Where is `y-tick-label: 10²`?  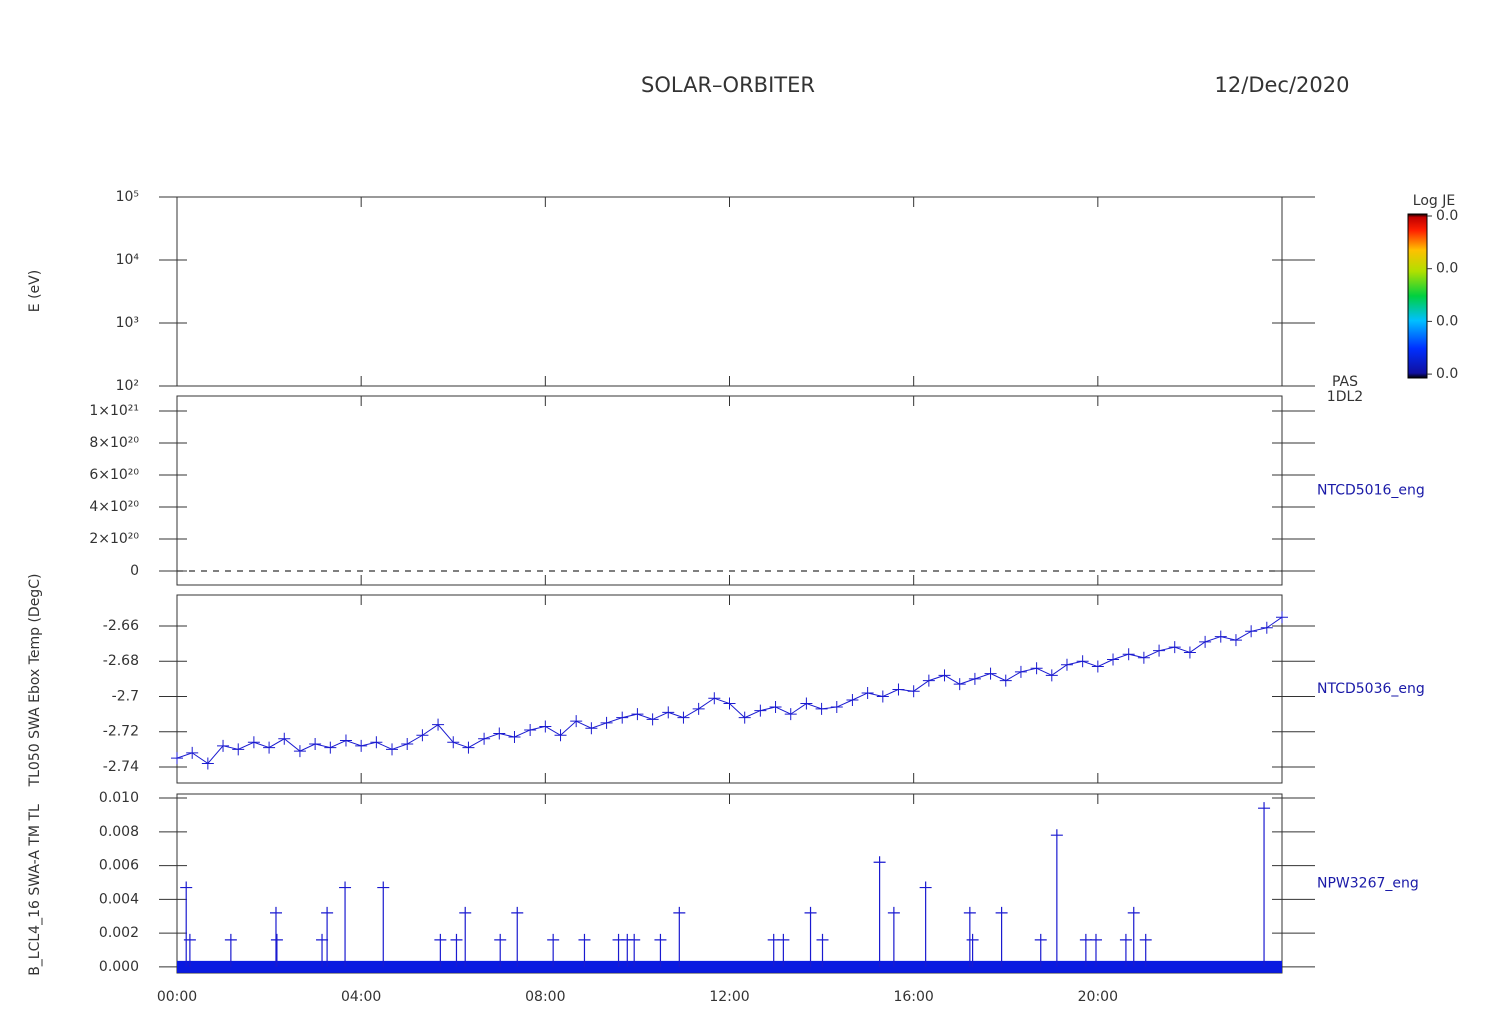 y-tick-label: 10² is located at coordinates (127, 386).